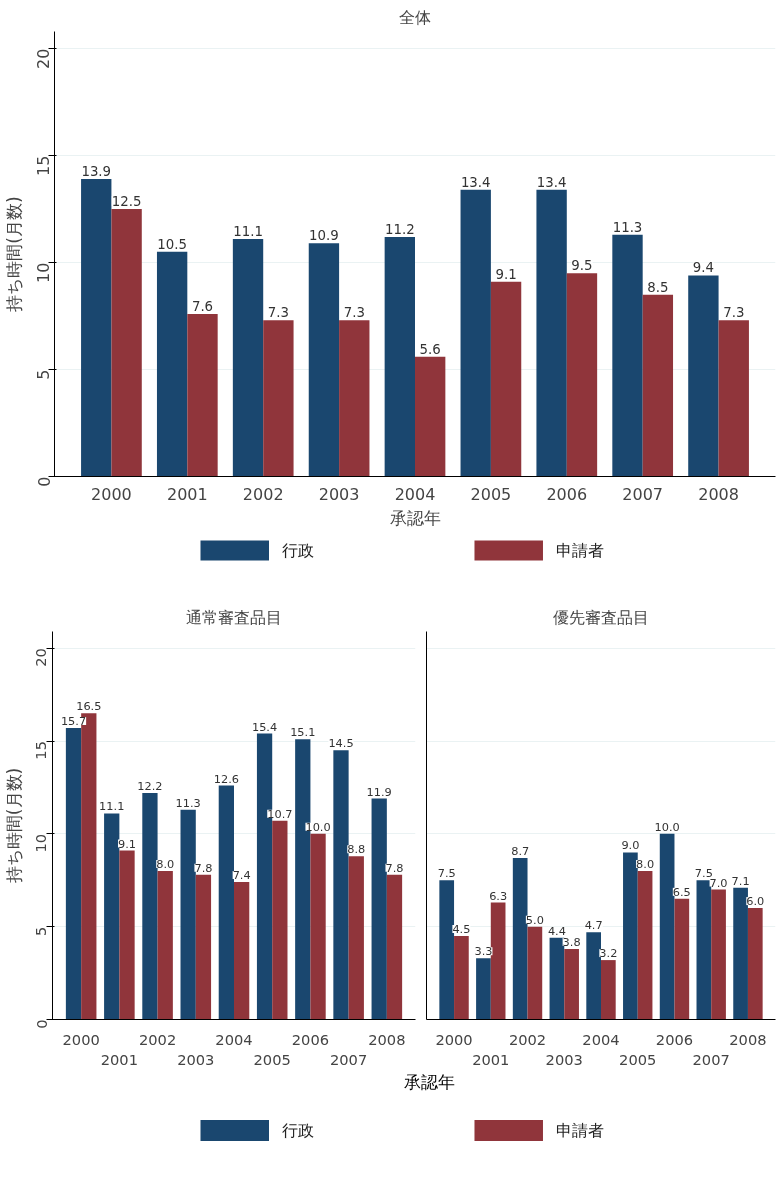  What do you see at coordinates (399, 229) in the screenshot?
I see `data-label: 11.2` at bounding box center [399, 229].